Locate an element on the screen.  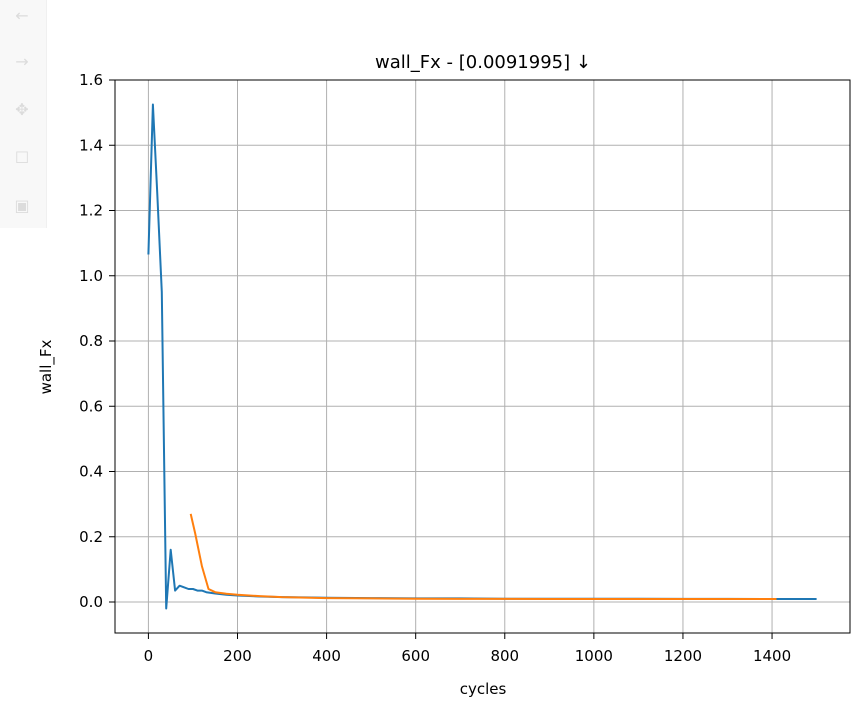
y-tick-label: 0.0 is located at coordinates (91, 602).